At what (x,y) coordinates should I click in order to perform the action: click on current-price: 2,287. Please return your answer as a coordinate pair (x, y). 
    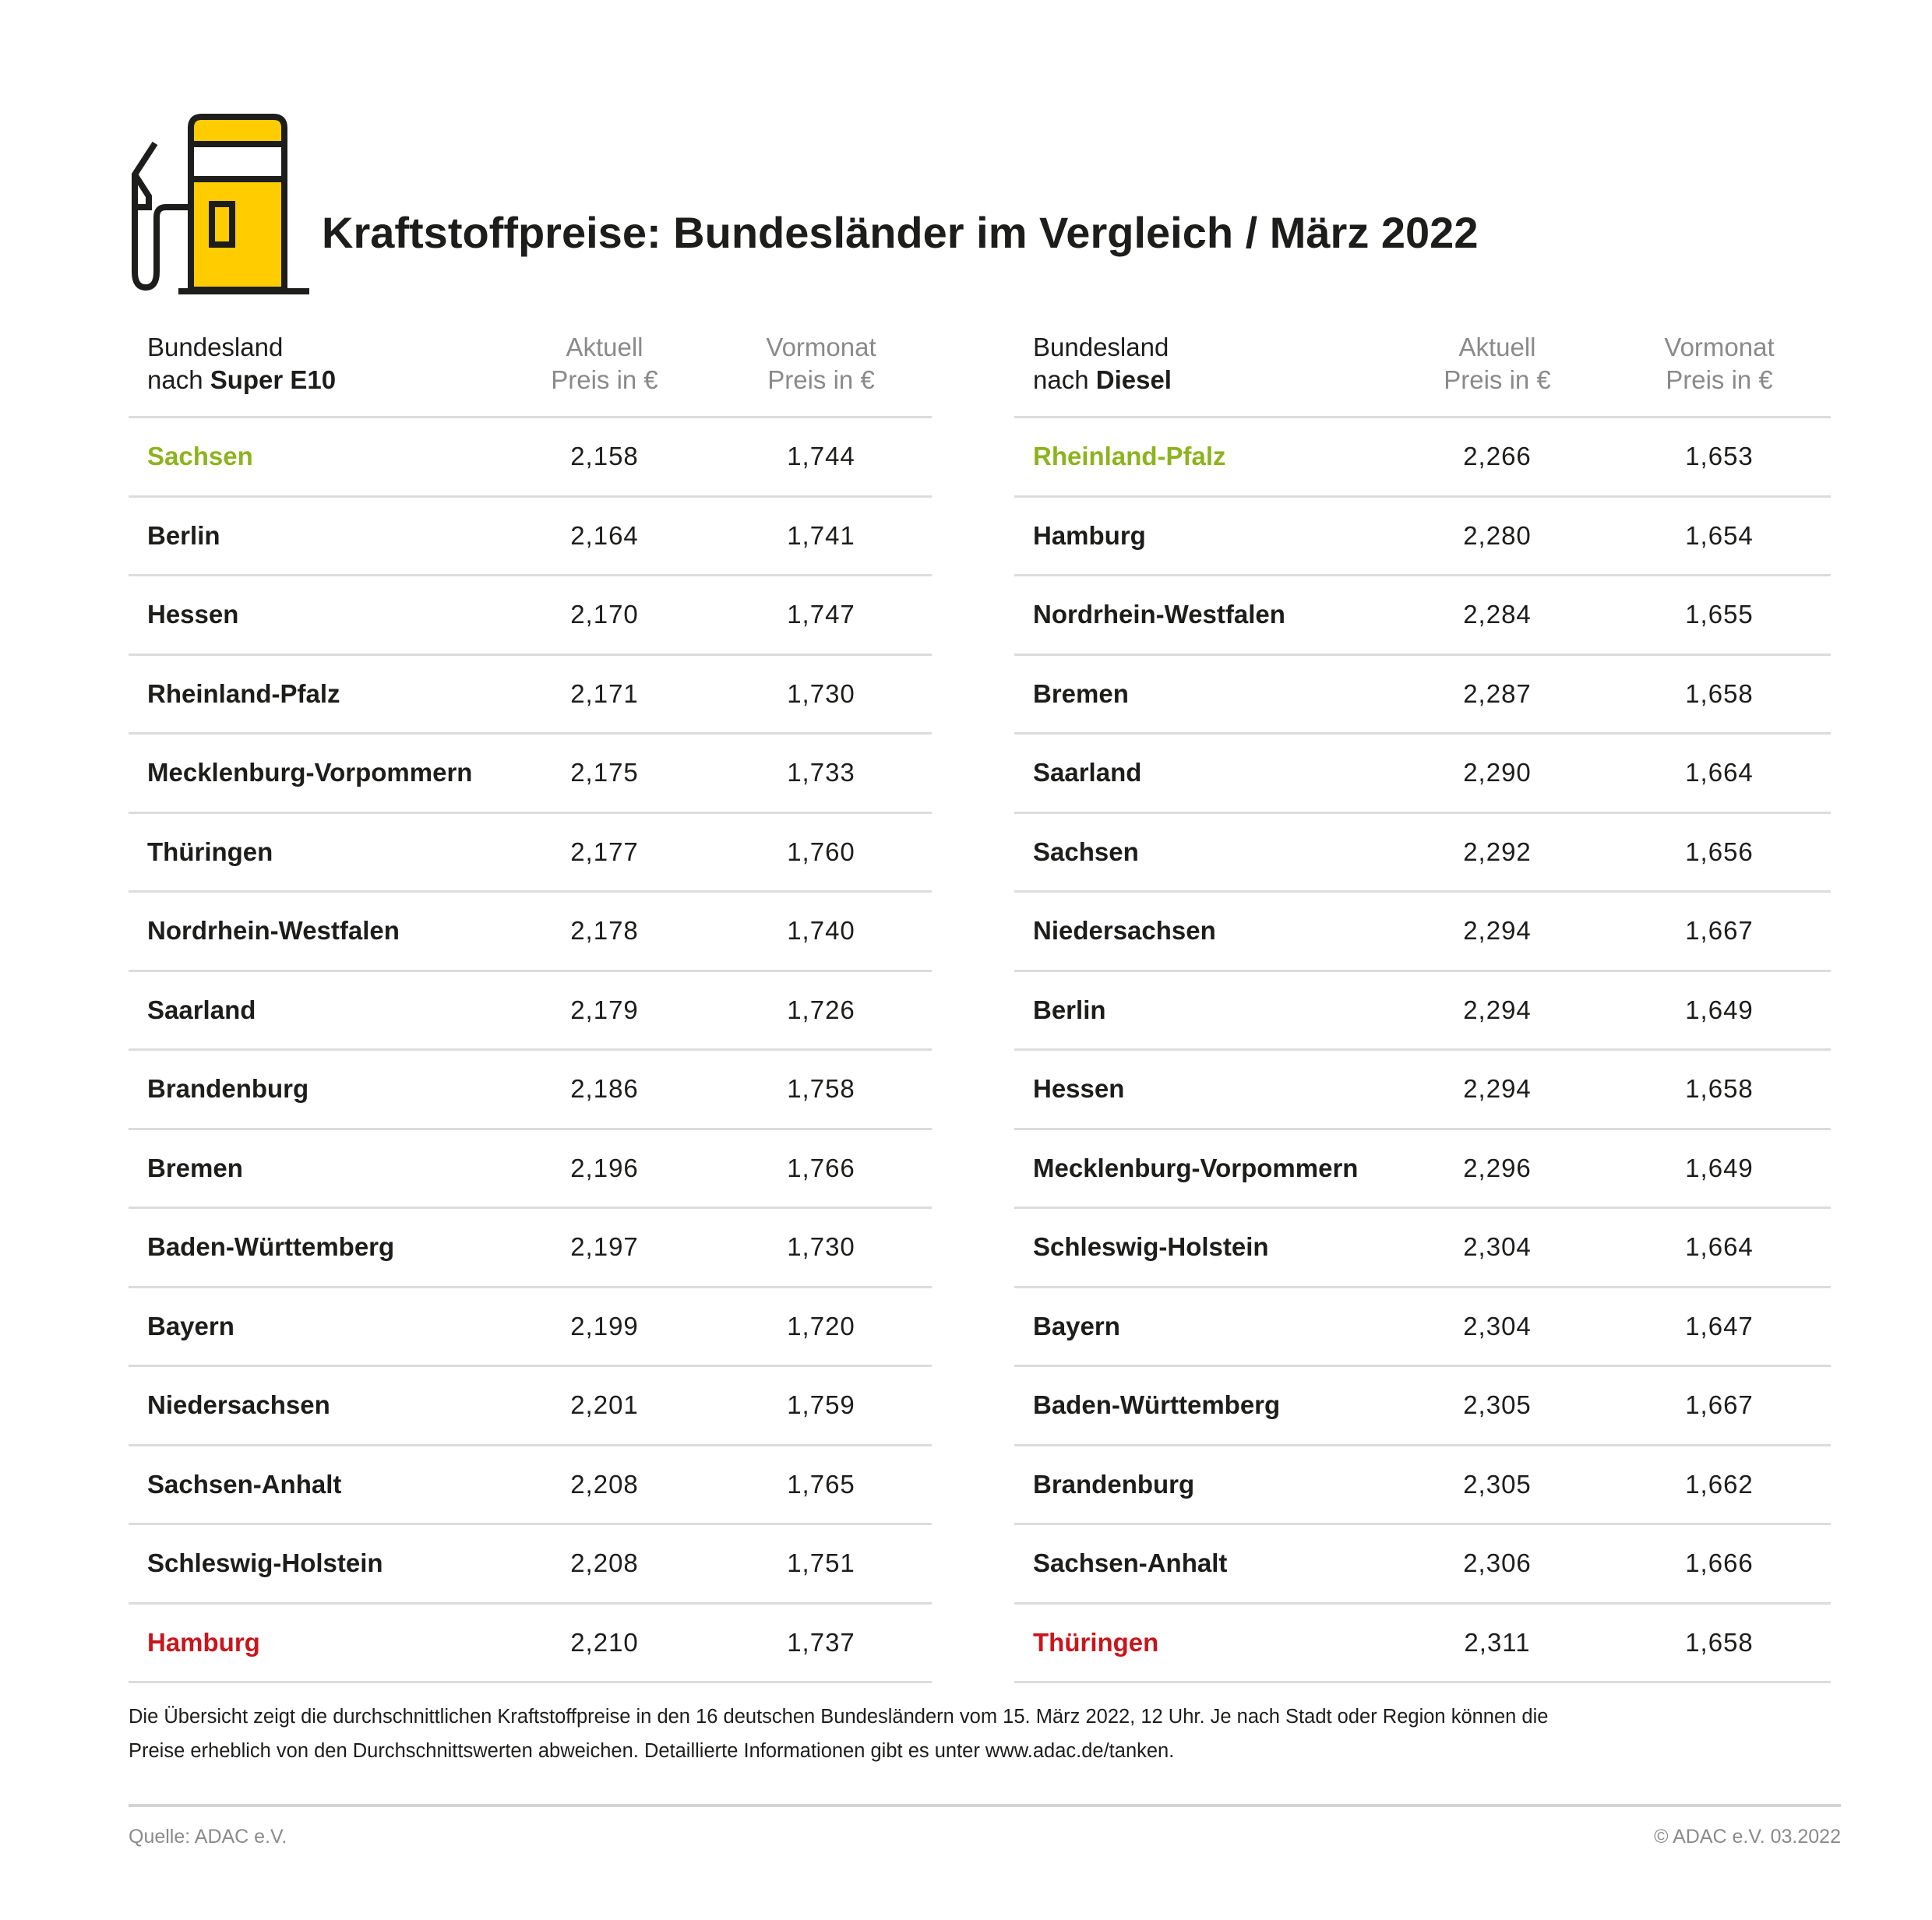
    Looking at the image, I should click on (1497, 693).